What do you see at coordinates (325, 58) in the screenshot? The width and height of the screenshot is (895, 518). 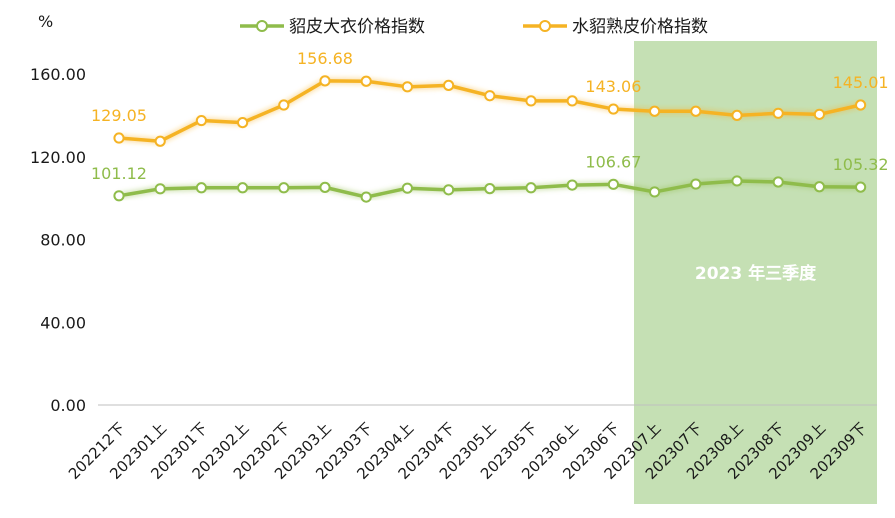 I see `data-label: 156.68` at bounding box center [325, 58].